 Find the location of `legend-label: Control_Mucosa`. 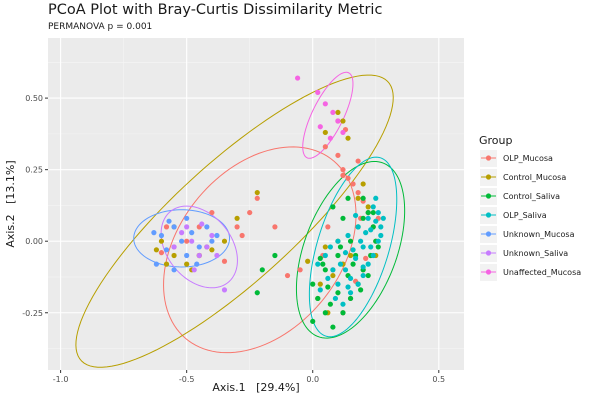

legend-label: Control_Mucosa is located at coordinates (534, 177).